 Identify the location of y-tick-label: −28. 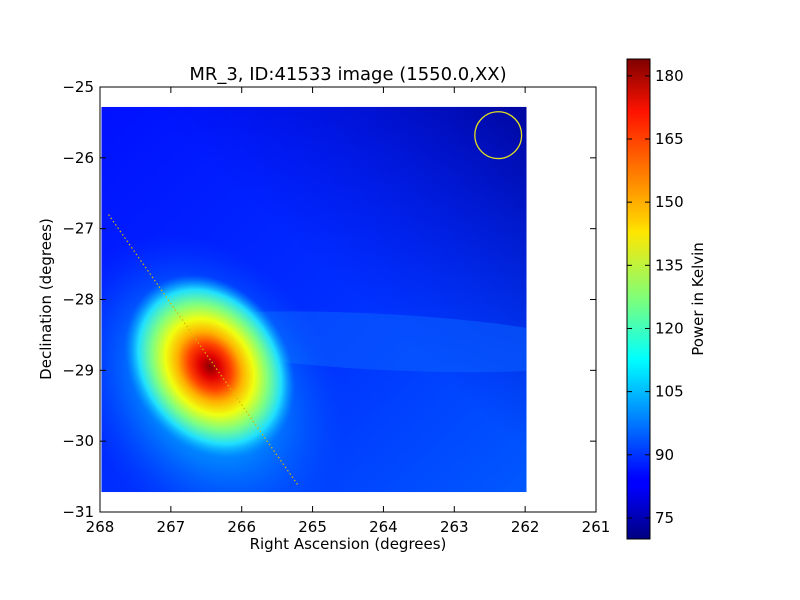
(78, 300).